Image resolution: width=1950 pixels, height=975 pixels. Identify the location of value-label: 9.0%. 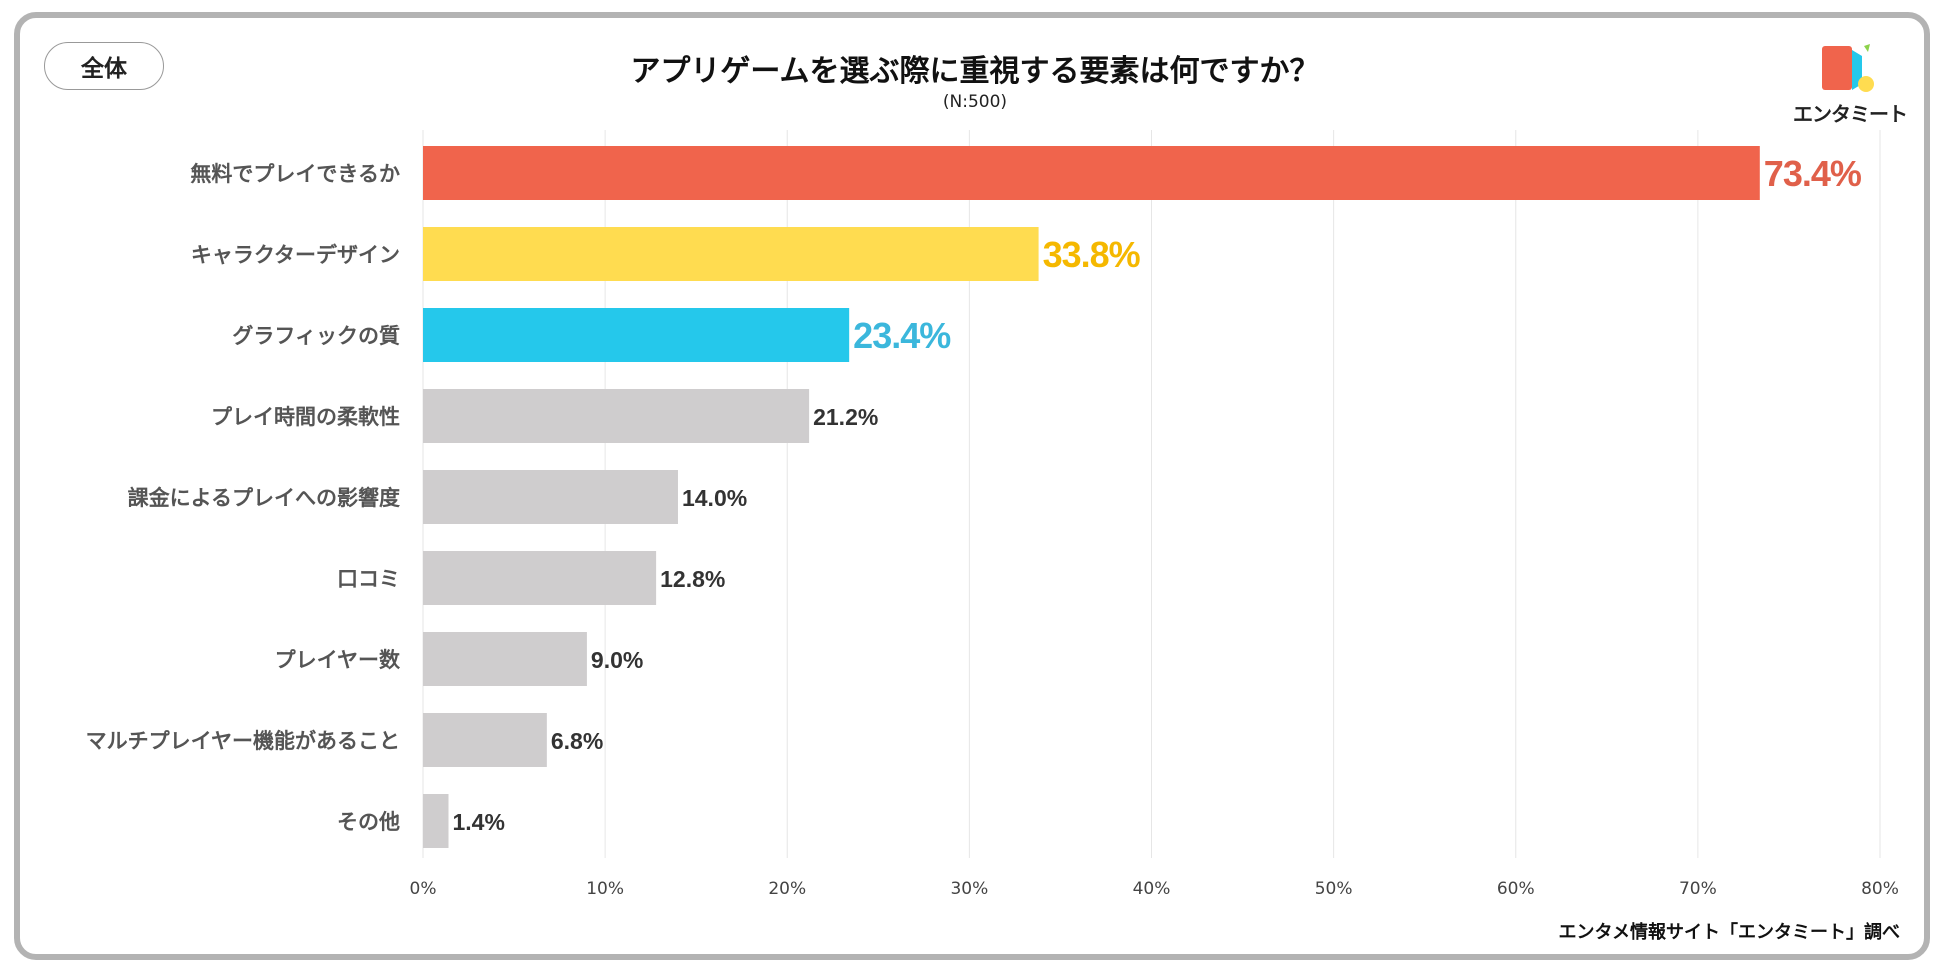
(617, 660).